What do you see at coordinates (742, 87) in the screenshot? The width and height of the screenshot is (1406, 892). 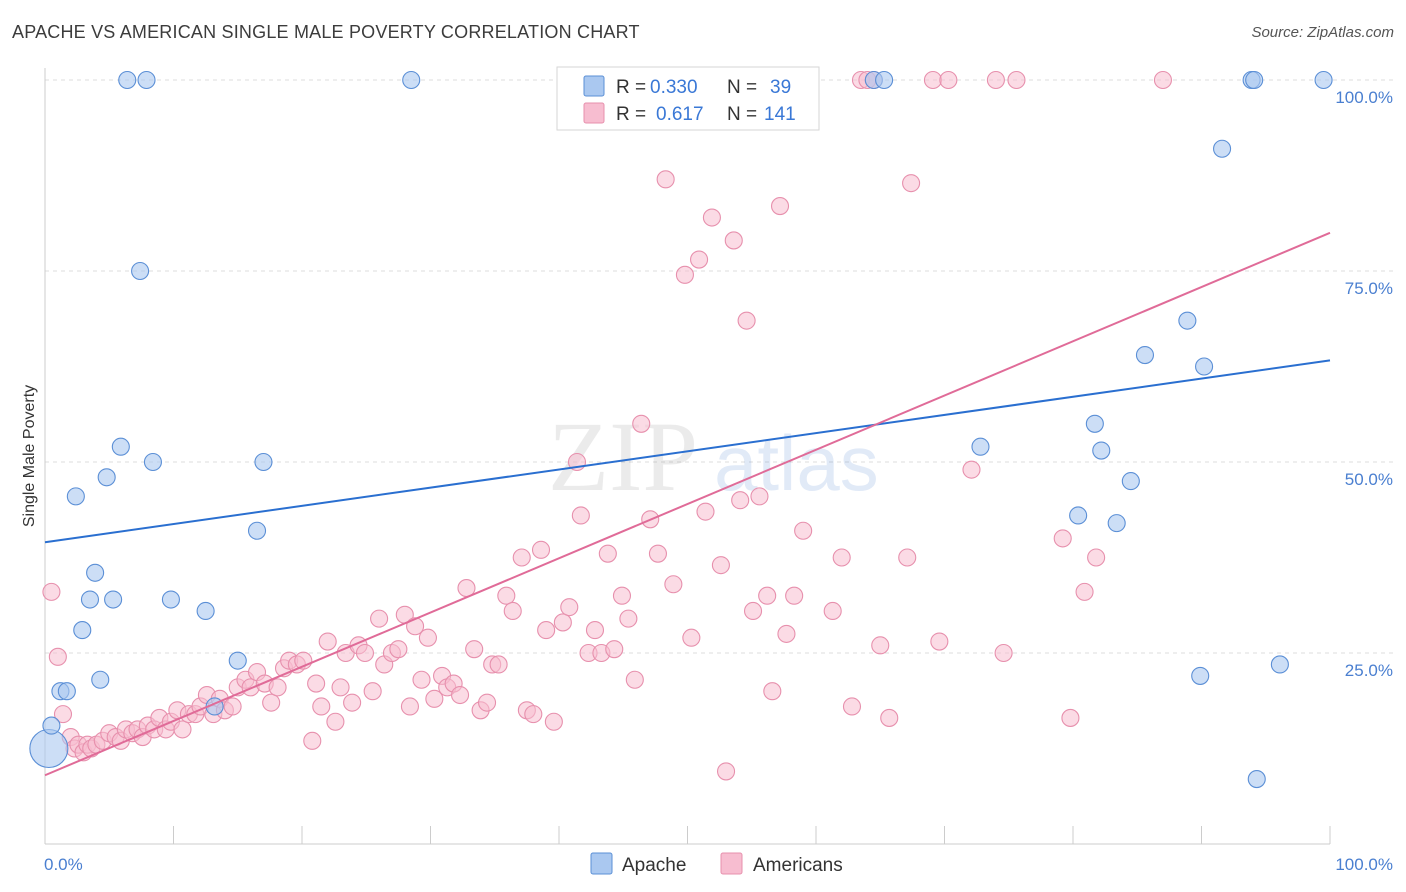 I see `legend-n-label-1: N =` at bounding box center [742, 87].